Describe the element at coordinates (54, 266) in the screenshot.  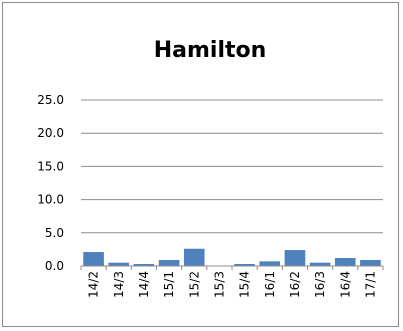
I see `y-tick-label: 0.0` at that location.